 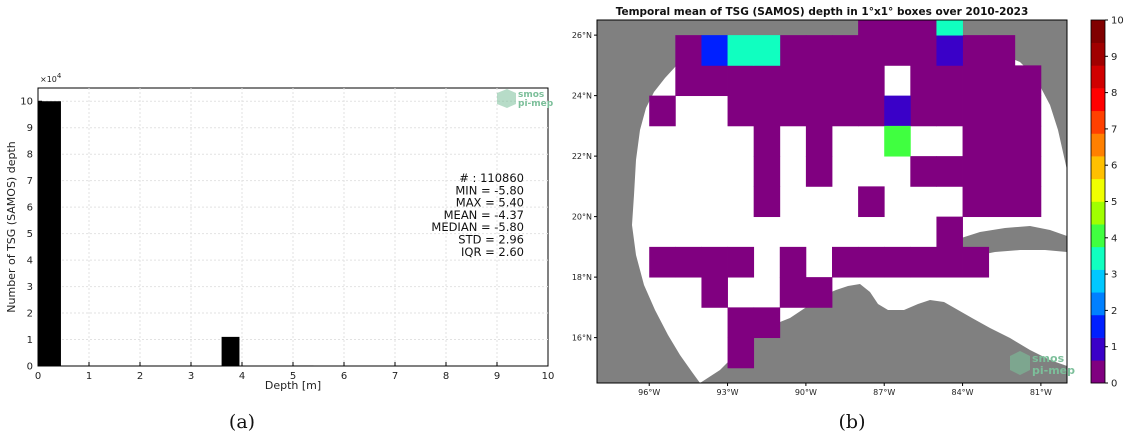 I want to click on lat-tick-label: 18°N, so click(x=582, y=277).